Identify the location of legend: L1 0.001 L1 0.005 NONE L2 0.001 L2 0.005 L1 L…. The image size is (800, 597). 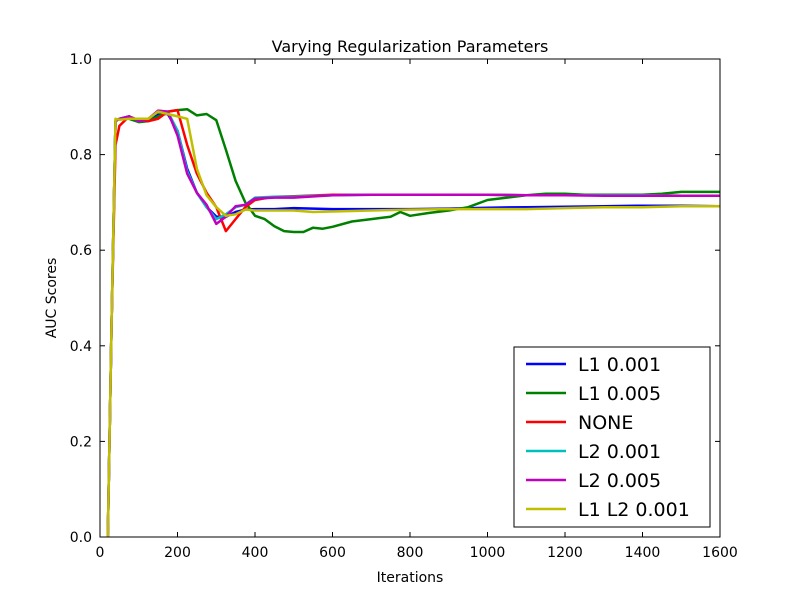
(612, 437).